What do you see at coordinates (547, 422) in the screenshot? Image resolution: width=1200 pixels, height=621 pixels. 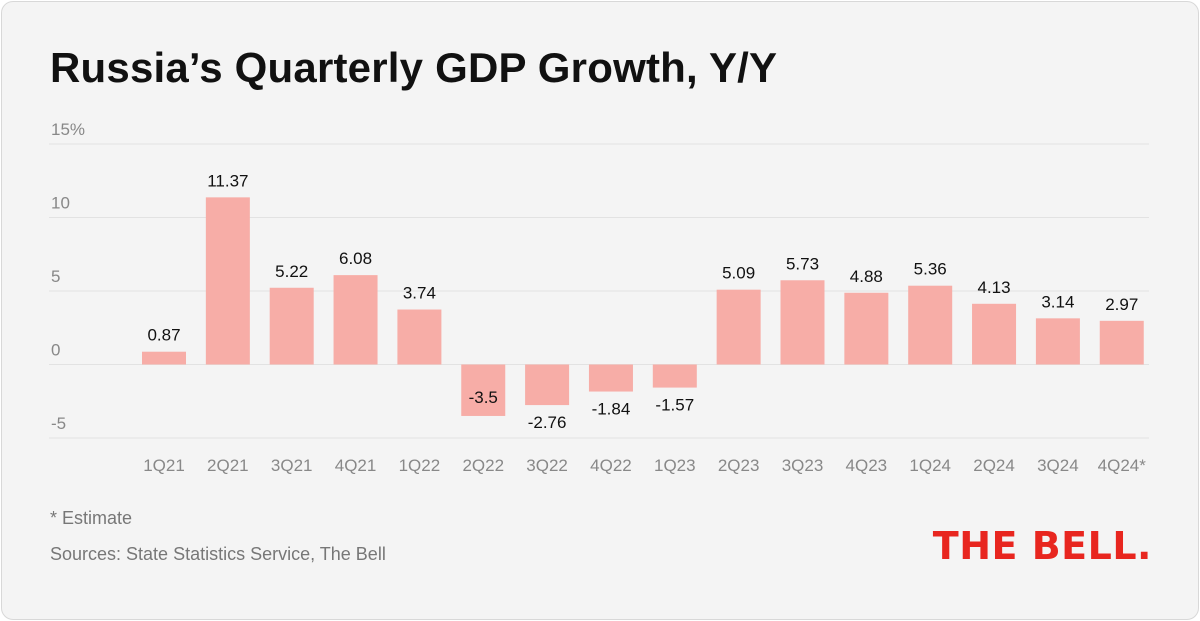 I see `data-label: -2.76` at bounding box center [547, 422].